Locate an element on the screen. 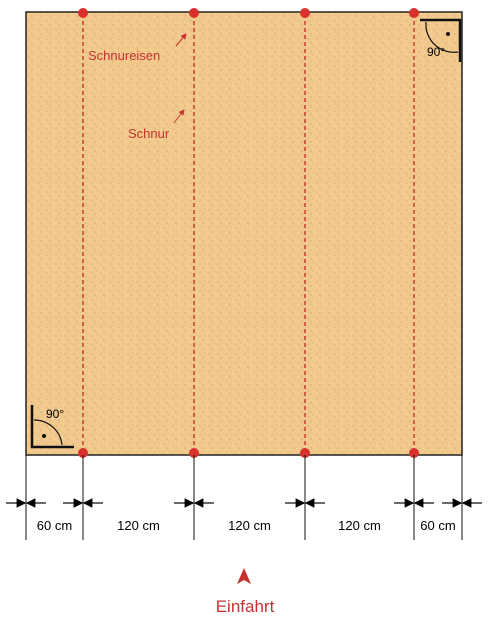  dimensions: 60 cm 120 cm 120 cm 120 cm 60 cm is located at coordinates (244, 497).